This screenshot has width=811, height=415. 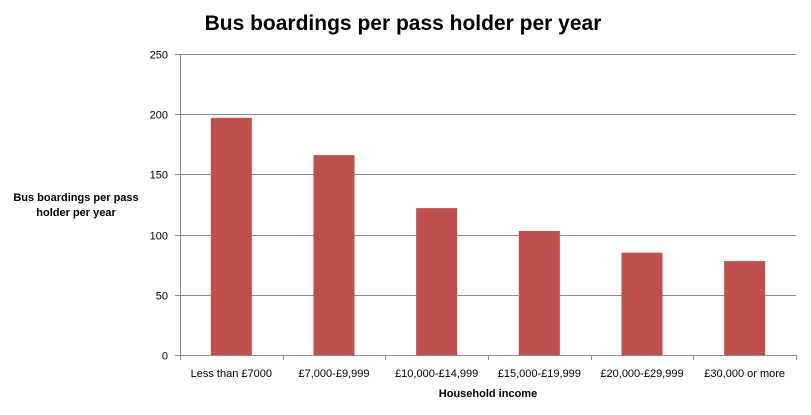 What do you see at coordinates (744, 374) in the screenshot?
I see `x-tick-label: £30,000 or more` at bounding box center [744, 374].